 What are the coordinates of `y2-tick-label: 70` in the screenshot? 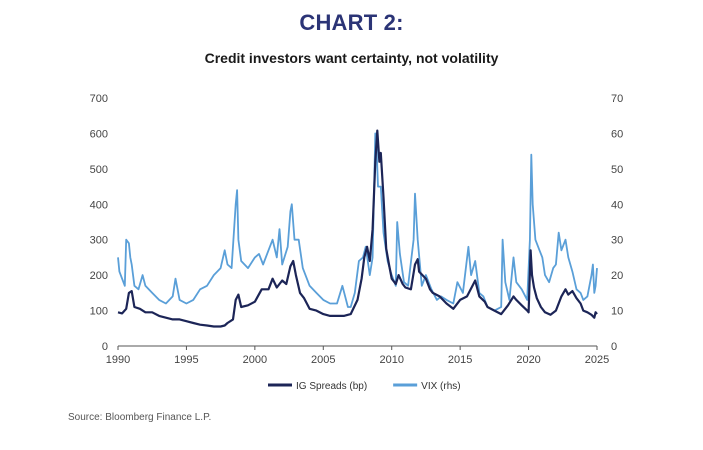 It's located at (617, 99).